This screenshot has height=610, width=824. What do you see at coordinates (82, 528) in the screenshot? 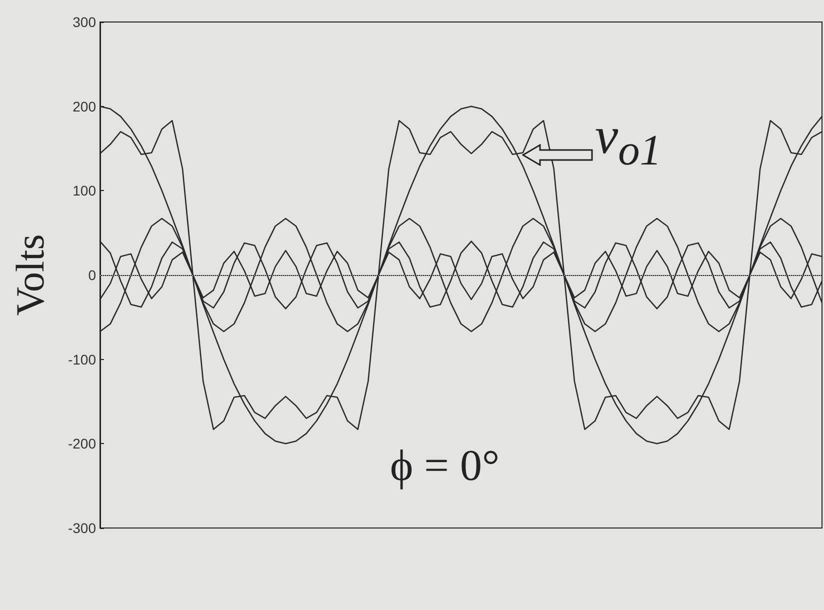
I see `y-tick-label: -300` at bounding box center [82, 528].